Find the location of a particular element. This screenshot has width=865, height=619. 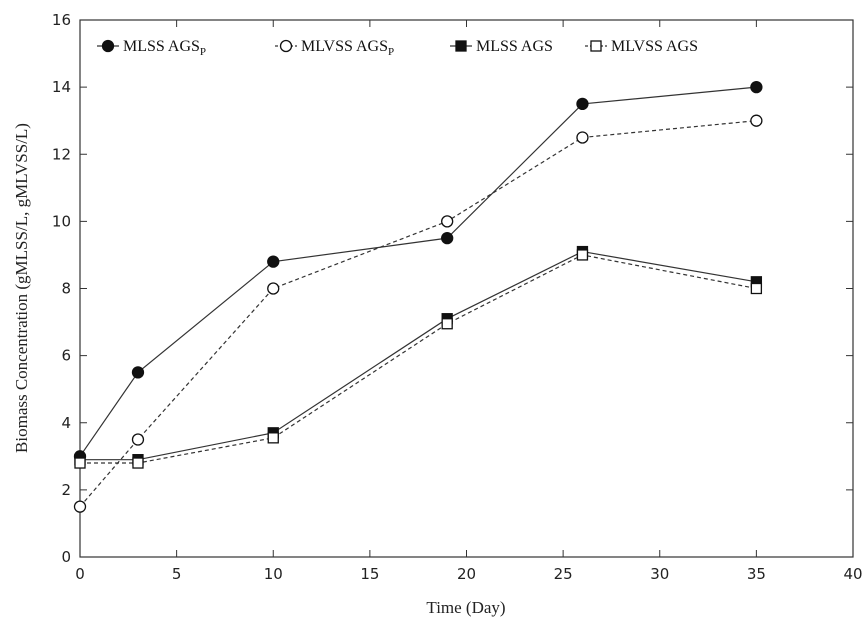

legend-entry-3: MLSS AGS is located at coordinates (501, 46).